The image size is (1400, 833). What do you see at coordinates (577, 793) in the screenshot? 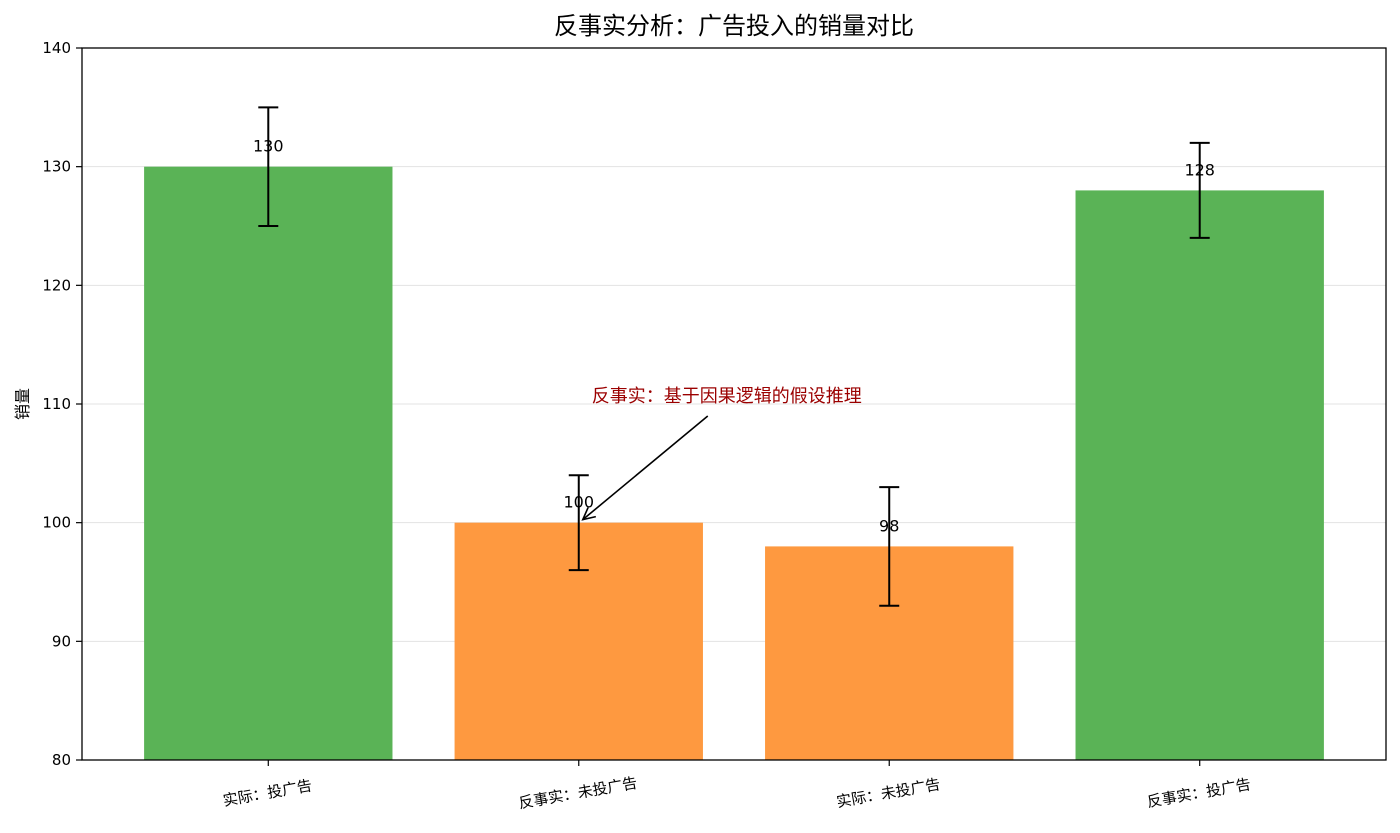
I see `x-tick-label-2: 反事实：未投广告` at bounding box center [577, 793].